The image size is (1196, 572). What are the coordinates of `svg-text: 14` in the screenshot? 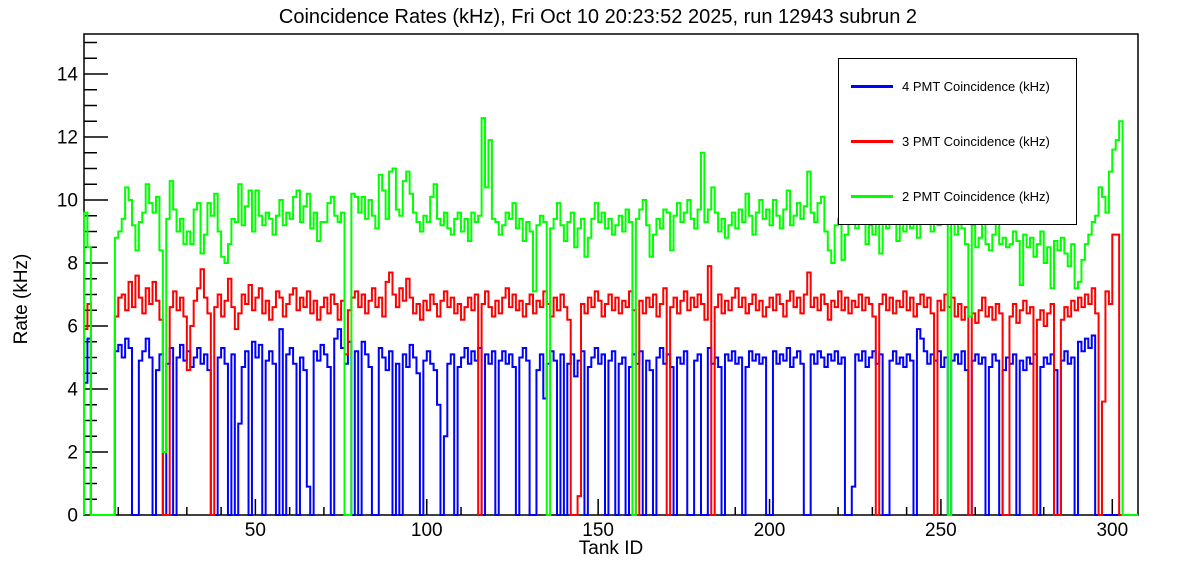 It's located at (68, 75).